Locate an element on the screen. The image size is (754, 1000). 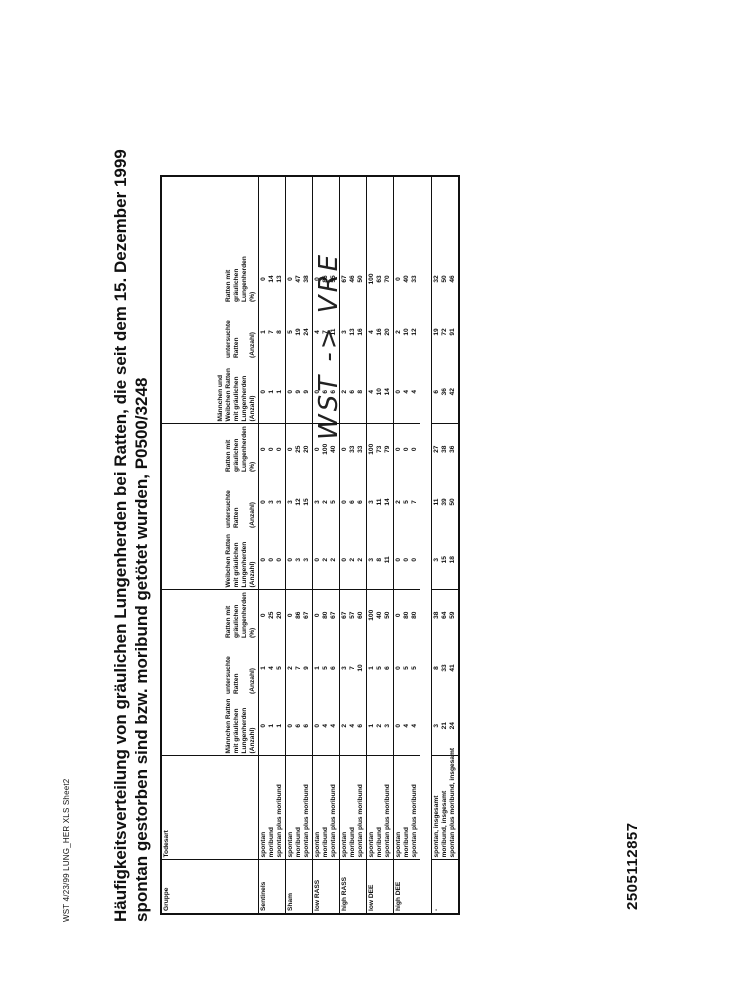
value-cell-w-unt: 3 12 15 is located at coordinates (299, 502).